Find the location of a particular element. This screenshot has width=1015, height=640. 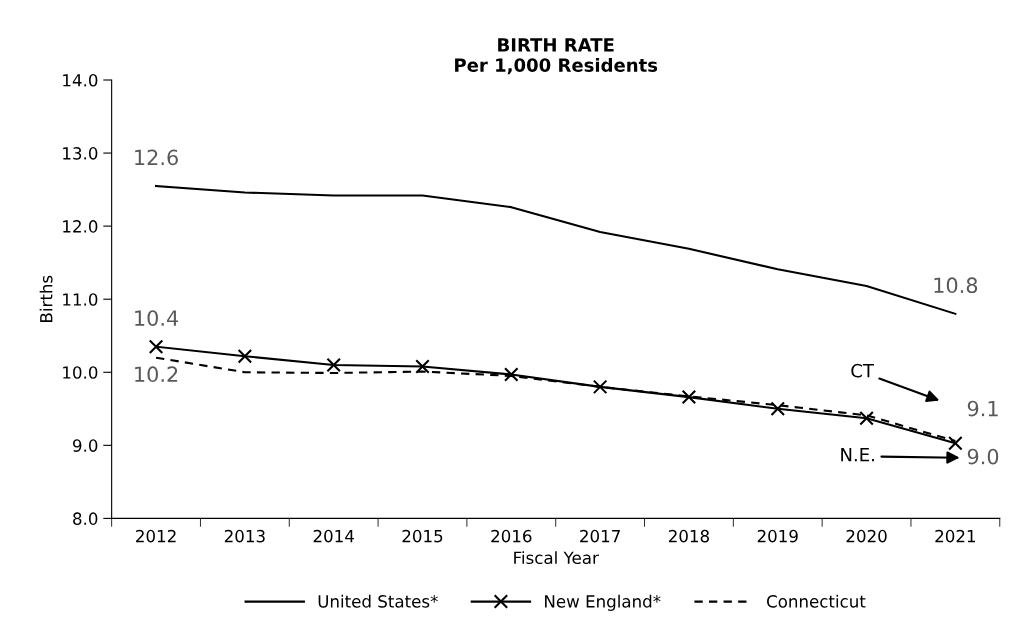

y-tick-label: 9.0 is located at coordinates (85, 445).